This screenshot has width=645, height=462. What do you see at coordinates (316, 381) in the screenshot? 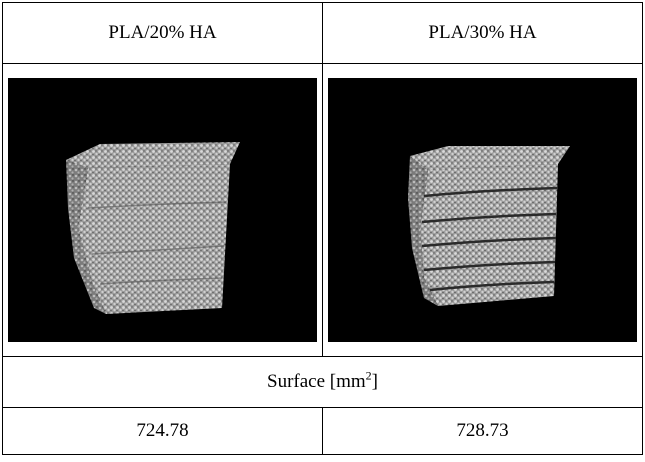
I see `surface-label-text: Surface [mm` at bounding box center [316, 381].